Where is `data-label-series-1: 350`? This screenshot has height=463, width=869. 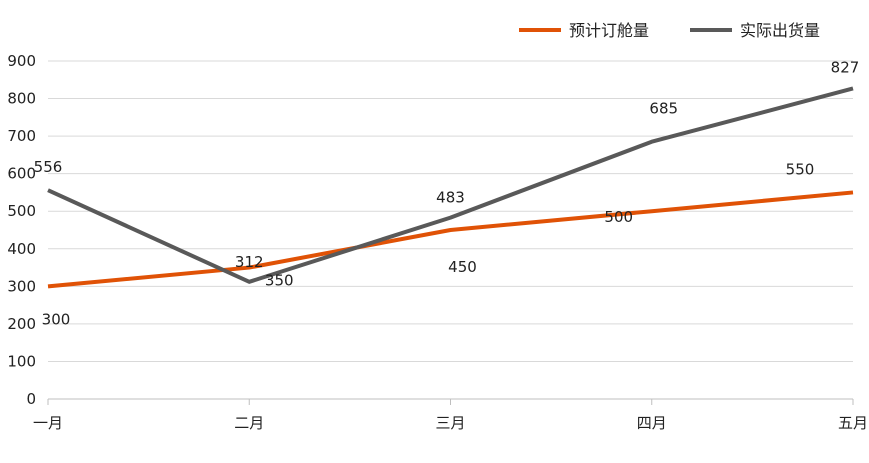 data-label-series-1: 350 is located at coordinates (279, 281).